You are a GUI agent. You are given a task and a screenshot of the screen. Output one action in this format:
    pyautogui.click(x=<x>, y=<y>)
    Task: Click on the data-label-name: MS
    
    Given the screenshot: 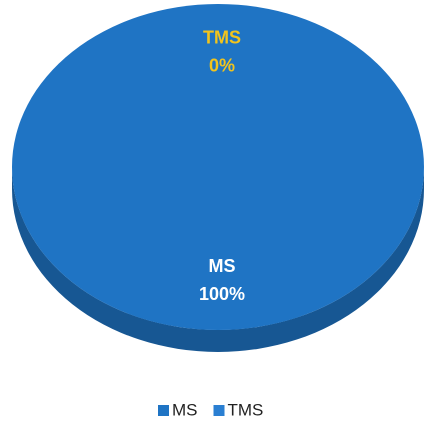 What is the action you would take?
    pyautogui.click(x=222, y=266)
    